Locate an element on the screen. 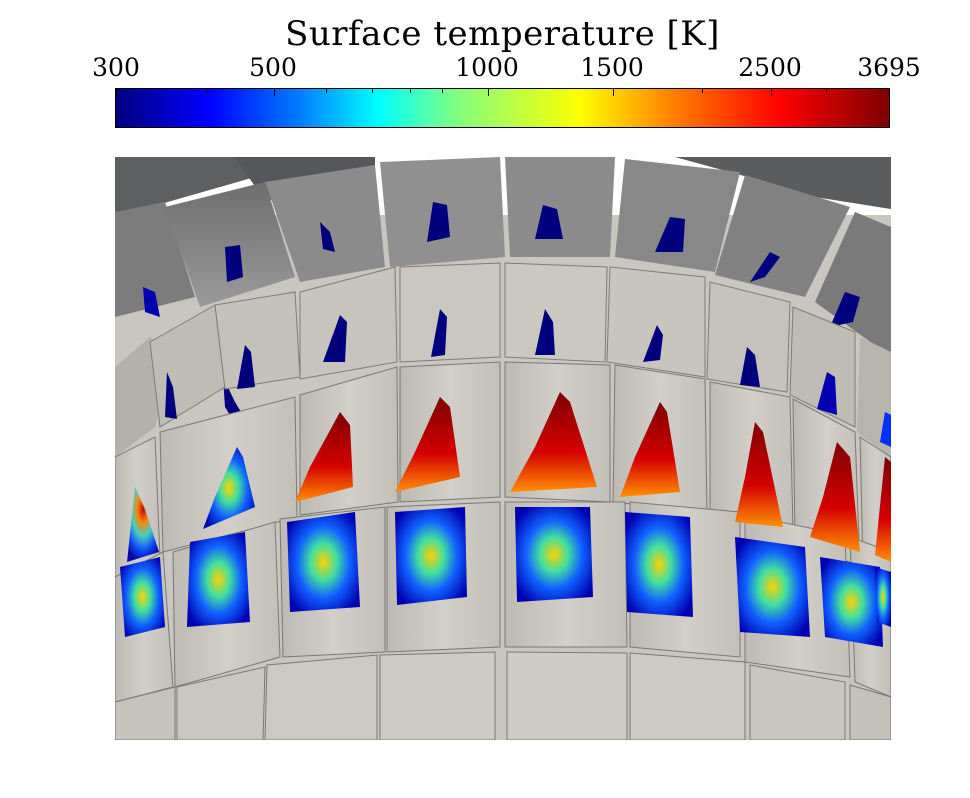 The image size is (970, 798). colorbar is located at coordinates (502, 108).